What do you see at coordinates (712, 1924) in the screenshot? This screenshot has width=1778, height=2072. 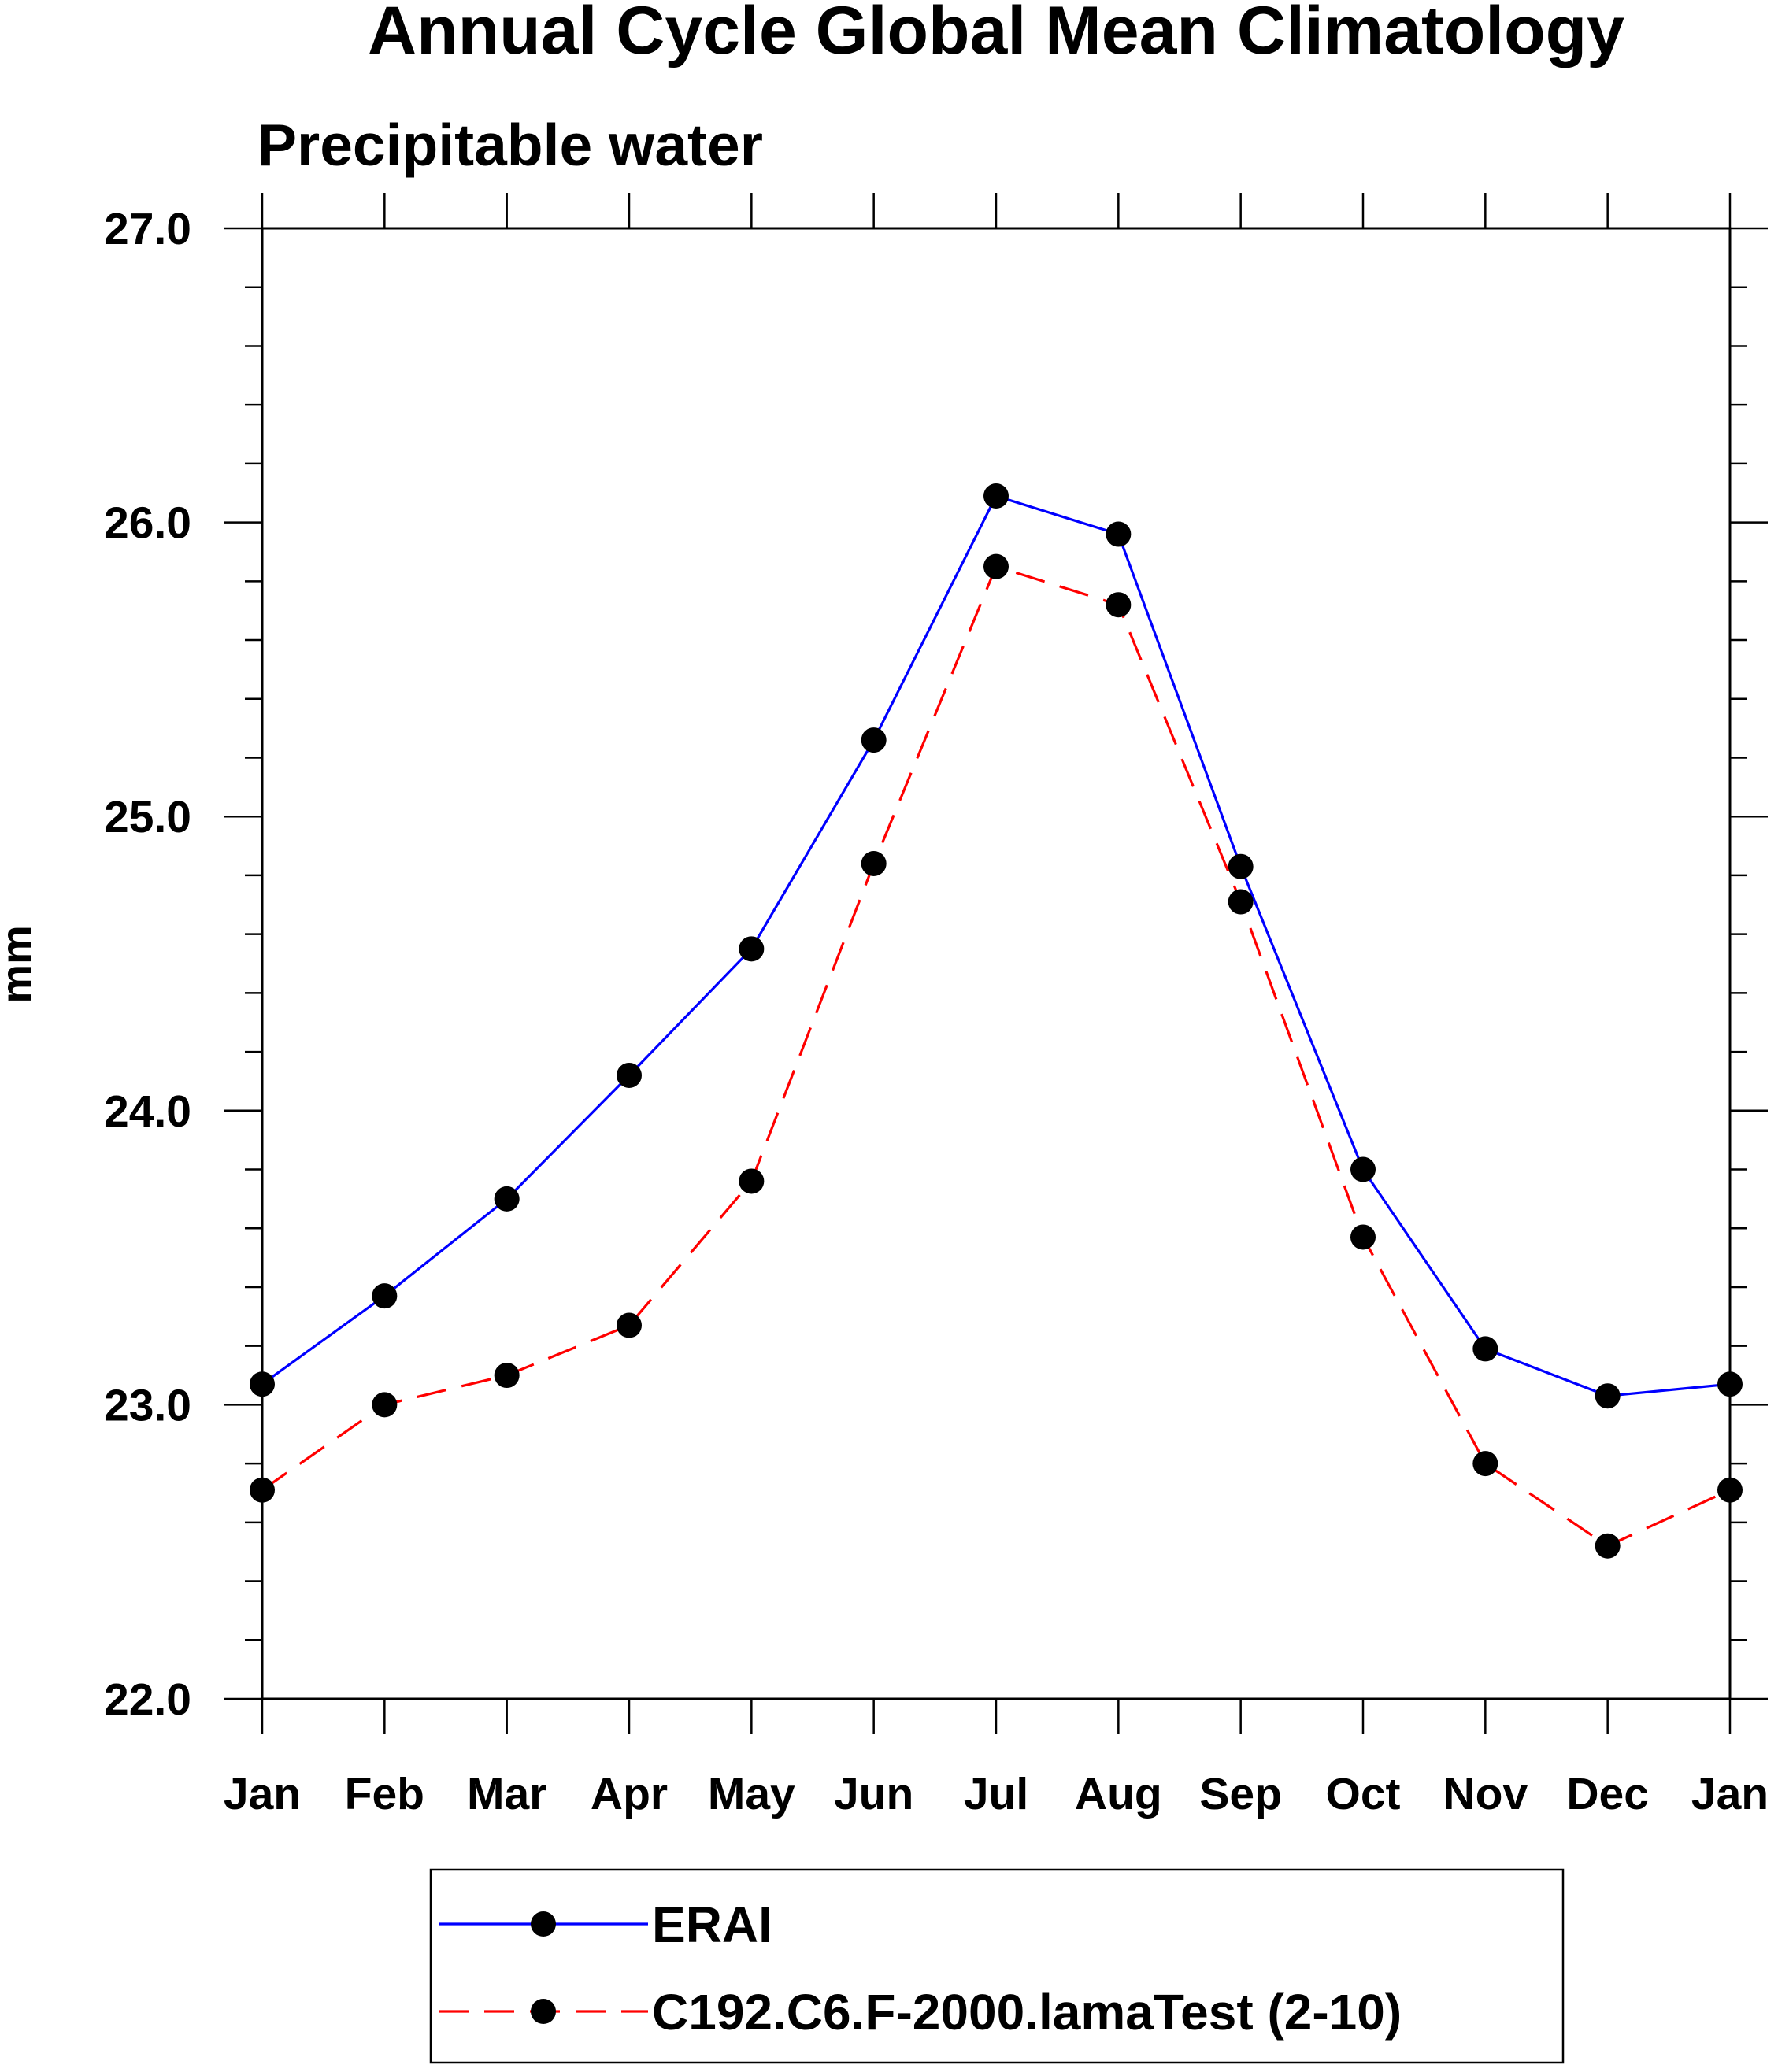 I see `legend-label-erai: ERAI` at bounding box center [712, 1924].